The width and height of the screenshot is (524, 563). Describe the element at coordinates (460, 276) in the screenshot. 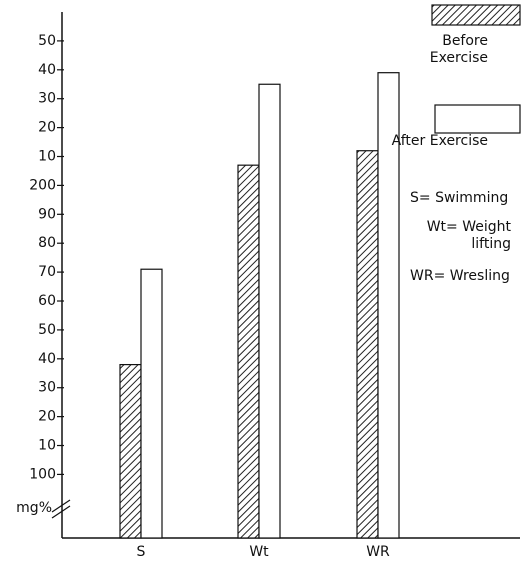

I see `annotation: WR= Wresling` at that location.